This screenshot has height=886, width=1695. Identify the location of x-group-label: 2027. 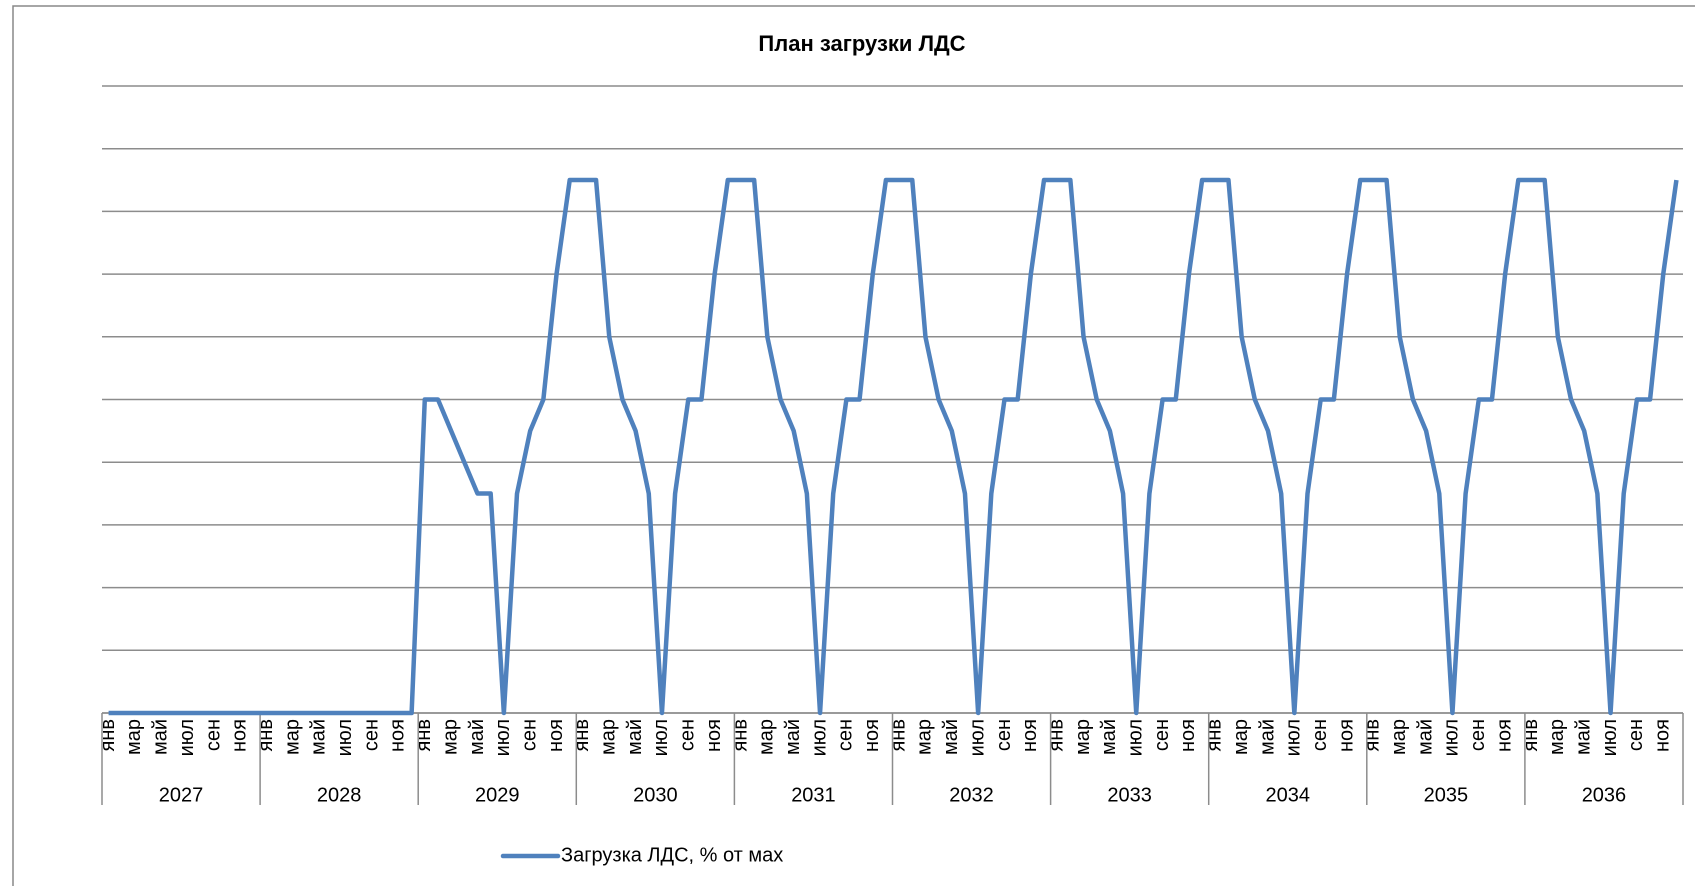
(181, 795).